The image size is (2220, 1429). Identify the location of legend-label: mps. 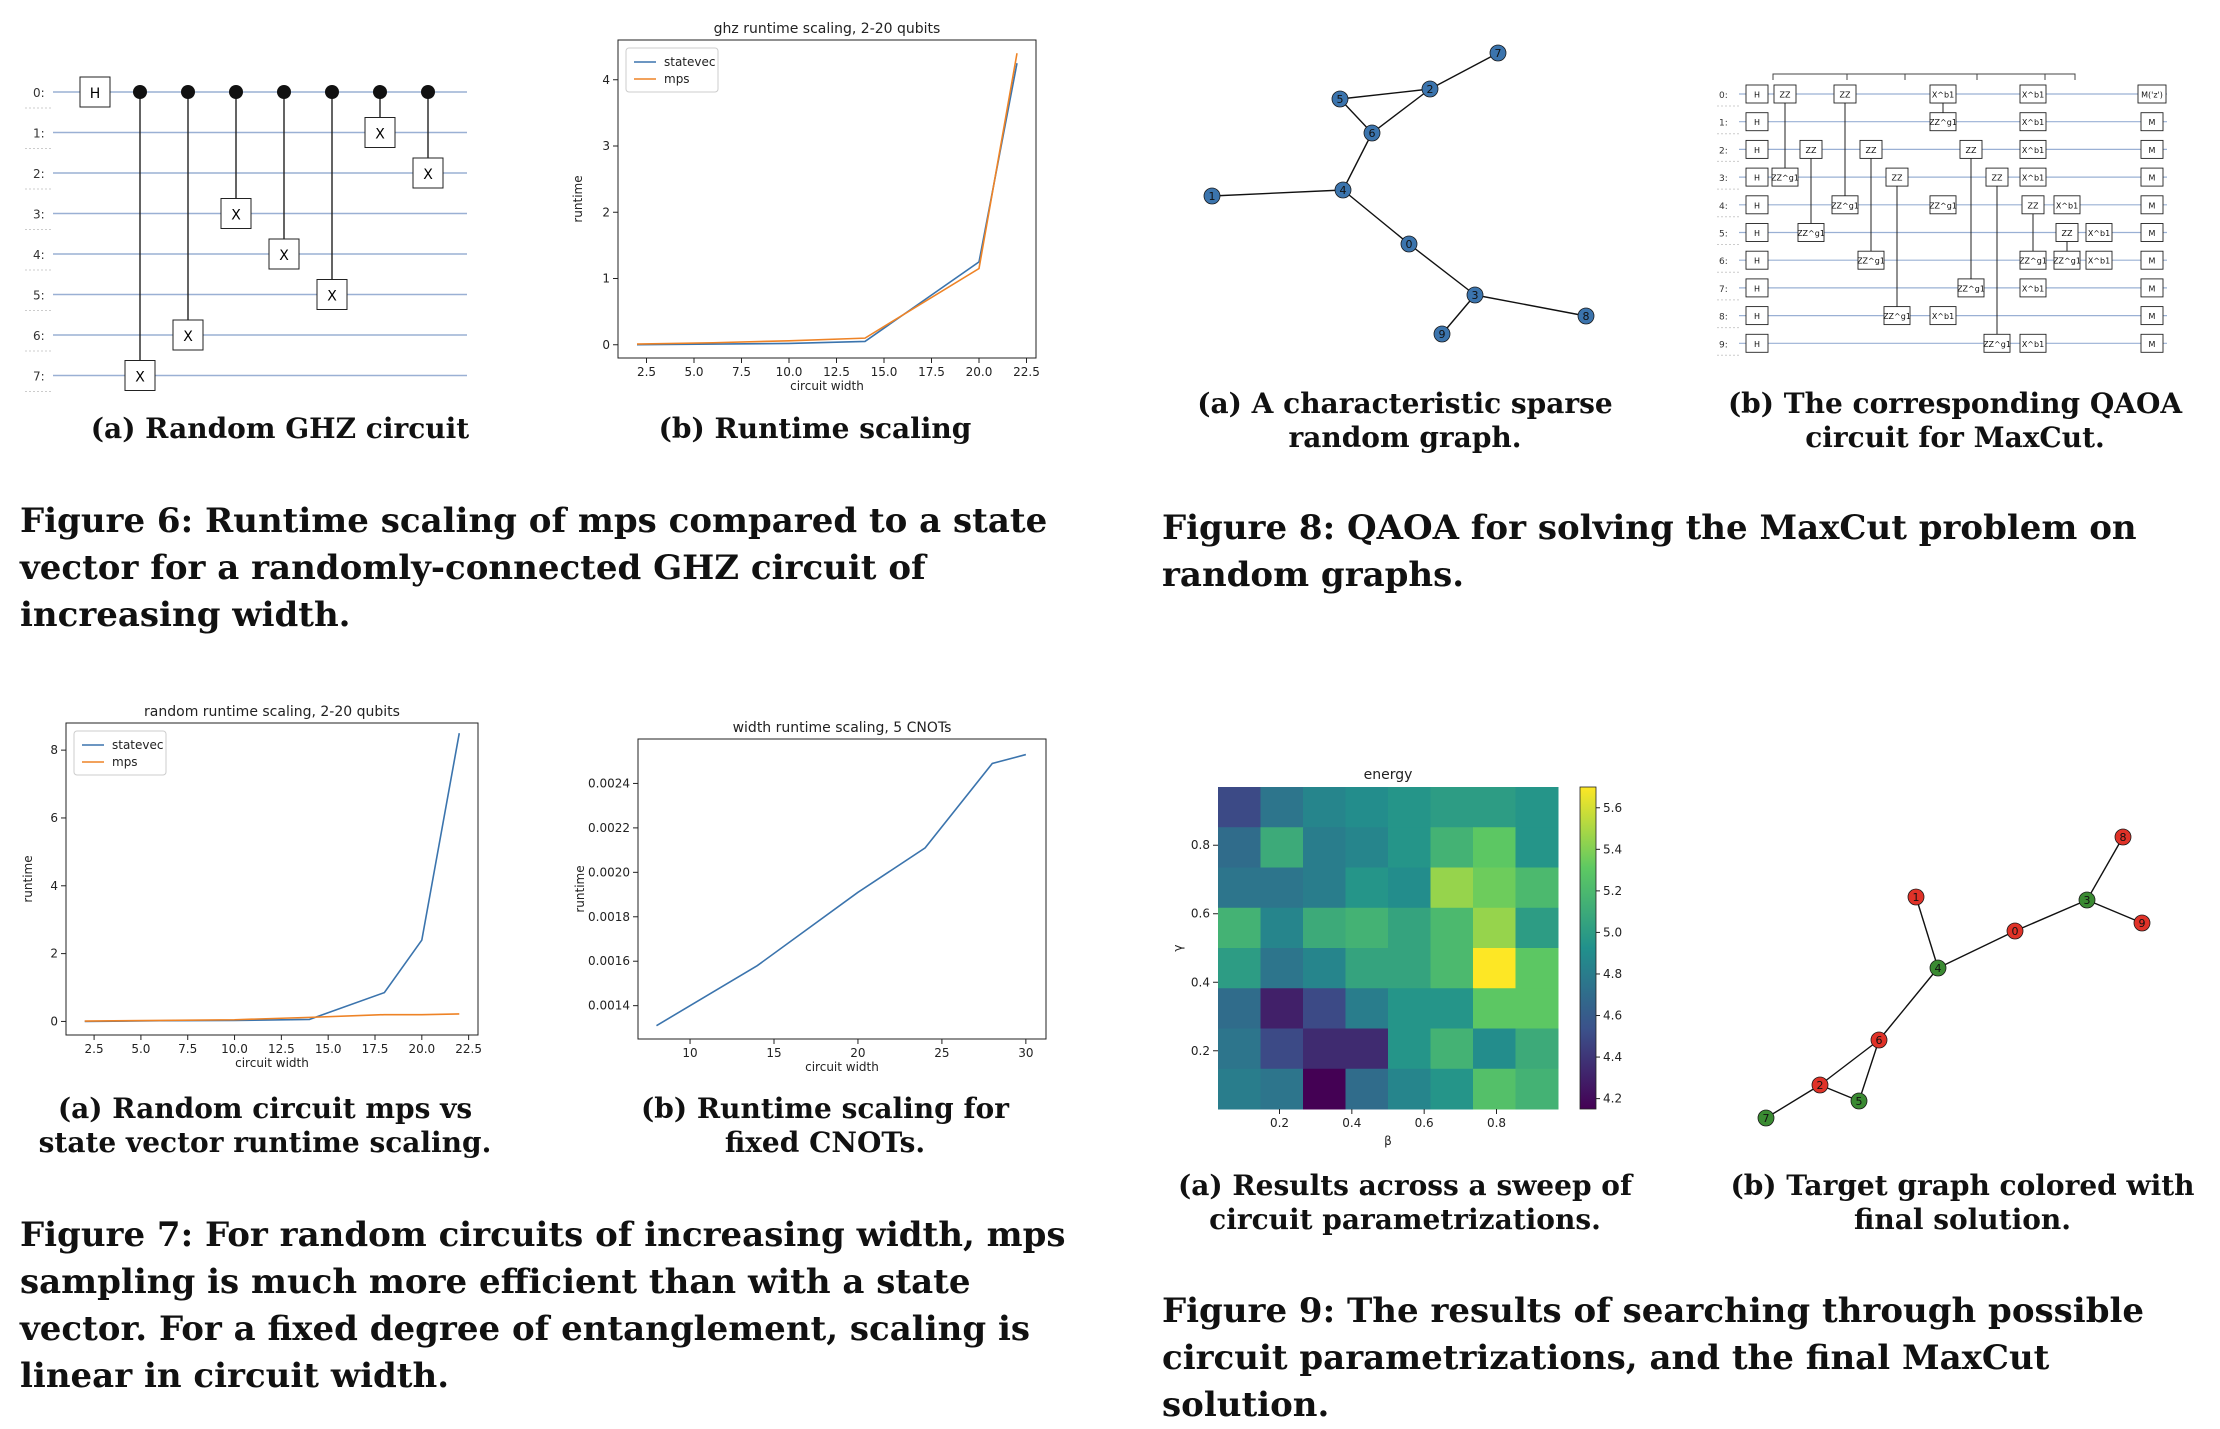
(677, 79).